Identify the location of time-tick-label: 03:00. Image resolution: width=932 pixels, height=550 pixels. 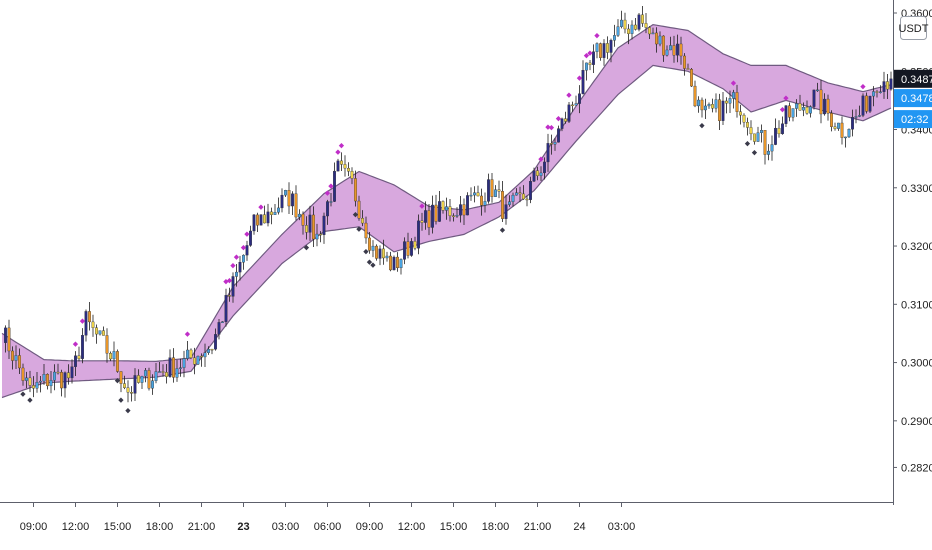
(286, 527).